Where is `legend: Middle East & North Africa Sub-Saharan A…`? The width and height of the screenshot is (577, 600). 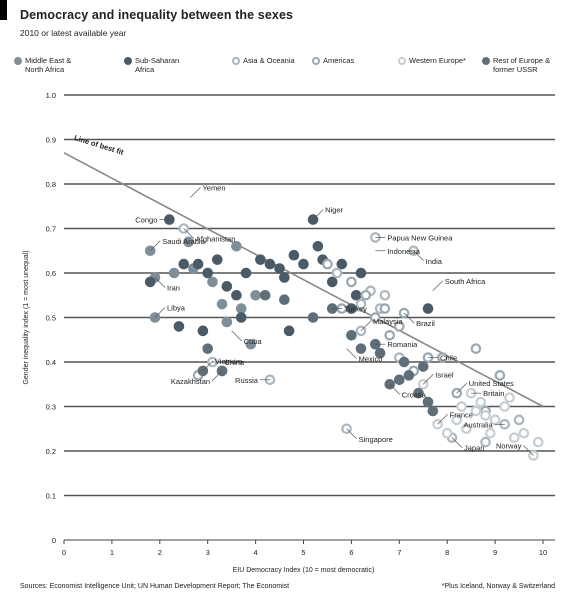
legend: Middle East & North Africa Sub-Saharan A… is located at coordinates (292, 71).